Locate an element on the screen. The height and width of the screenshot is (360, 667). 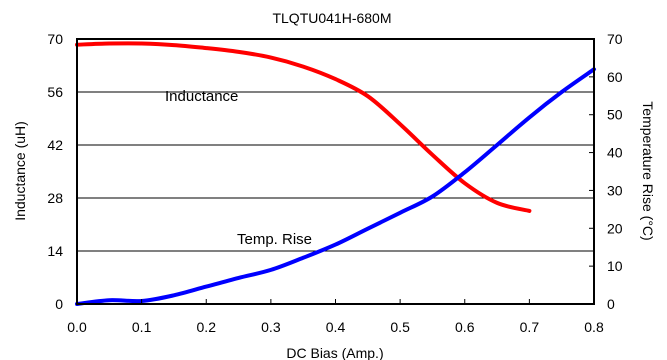
y2-axis-ticks: 0 10 20 30 40 50 60 70 is located at coordinates (606, 171).